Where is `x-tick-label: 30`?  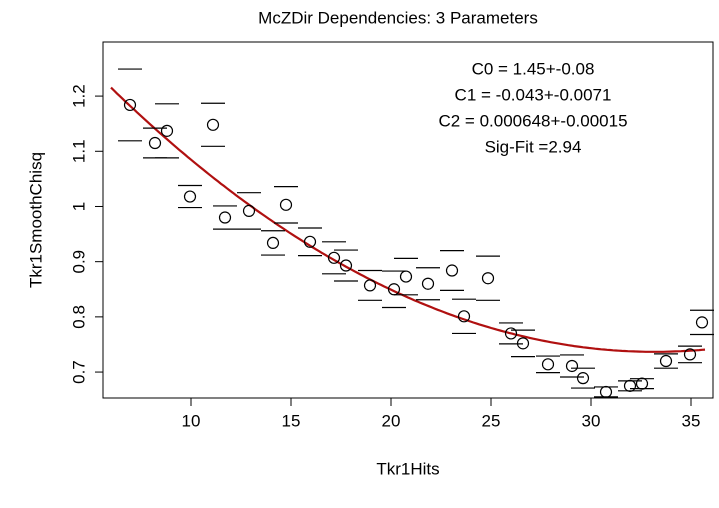 x-tick-label: 30 is located at coordinates (591, 420).